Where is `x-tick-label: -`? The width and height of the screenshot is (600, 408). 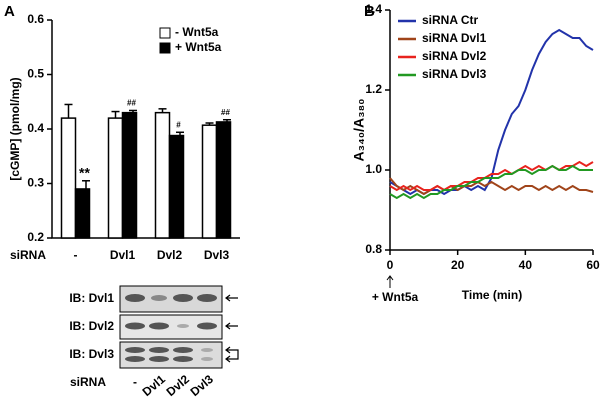 x-tick-label: - is located at coordinates (76, 255).